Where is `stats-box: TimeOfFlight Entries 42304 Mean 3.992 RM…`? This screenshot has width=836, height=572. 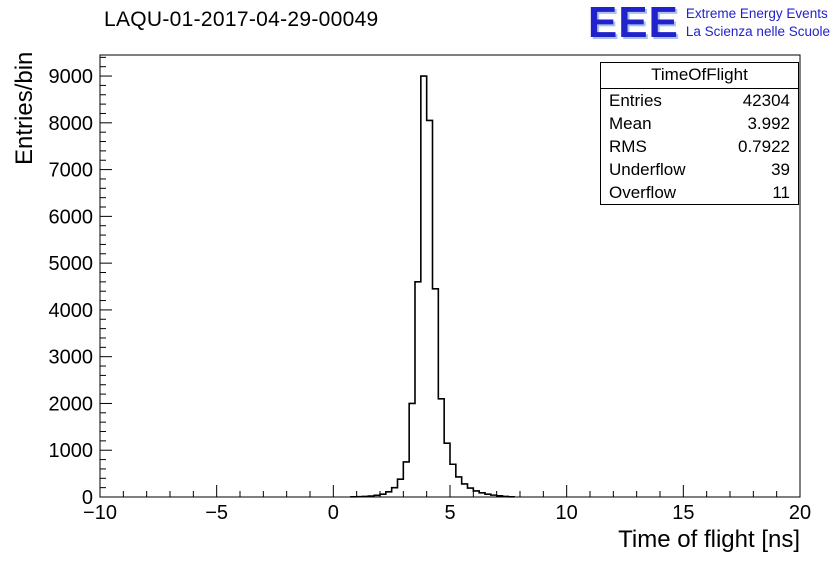 stats-box: TimeOfFlight Entries 42304 Mean 3.992 RM… is located at coordinates (699, 133).